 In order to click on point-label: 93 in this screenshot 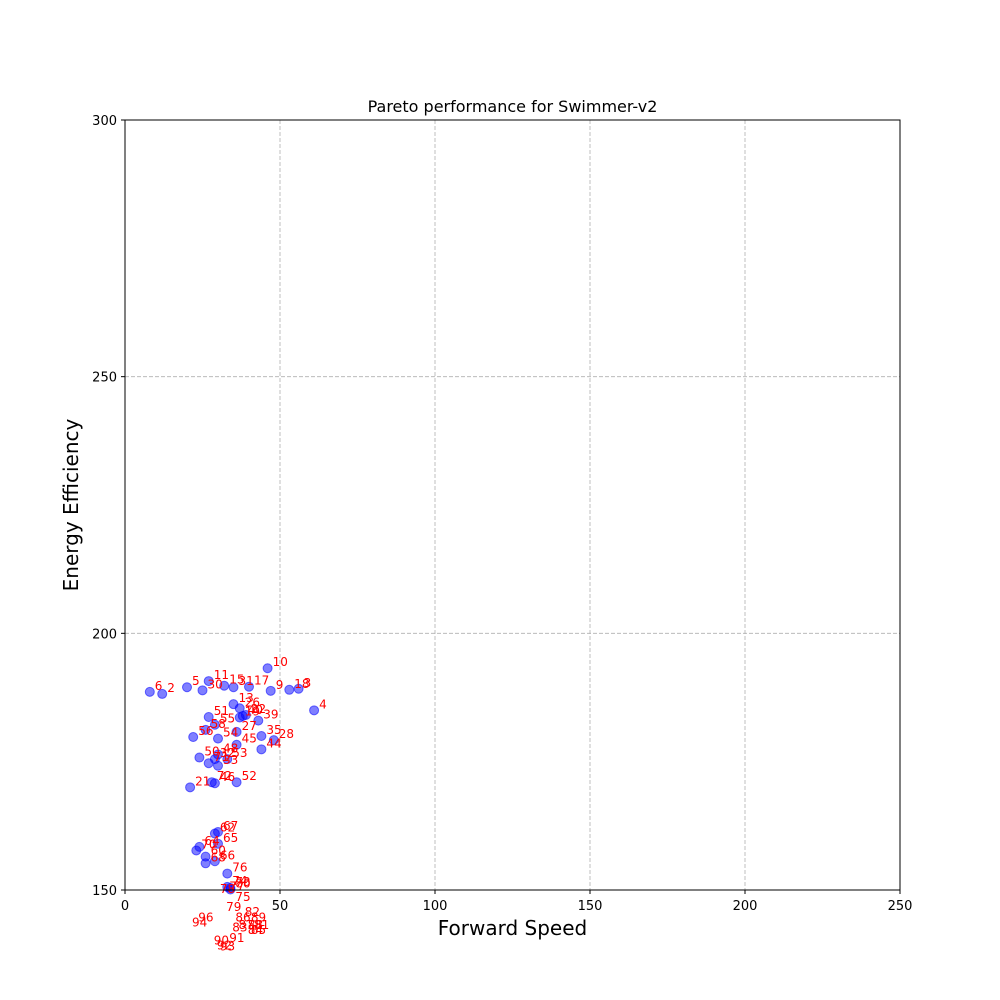, I will do `click(227, 947)`.